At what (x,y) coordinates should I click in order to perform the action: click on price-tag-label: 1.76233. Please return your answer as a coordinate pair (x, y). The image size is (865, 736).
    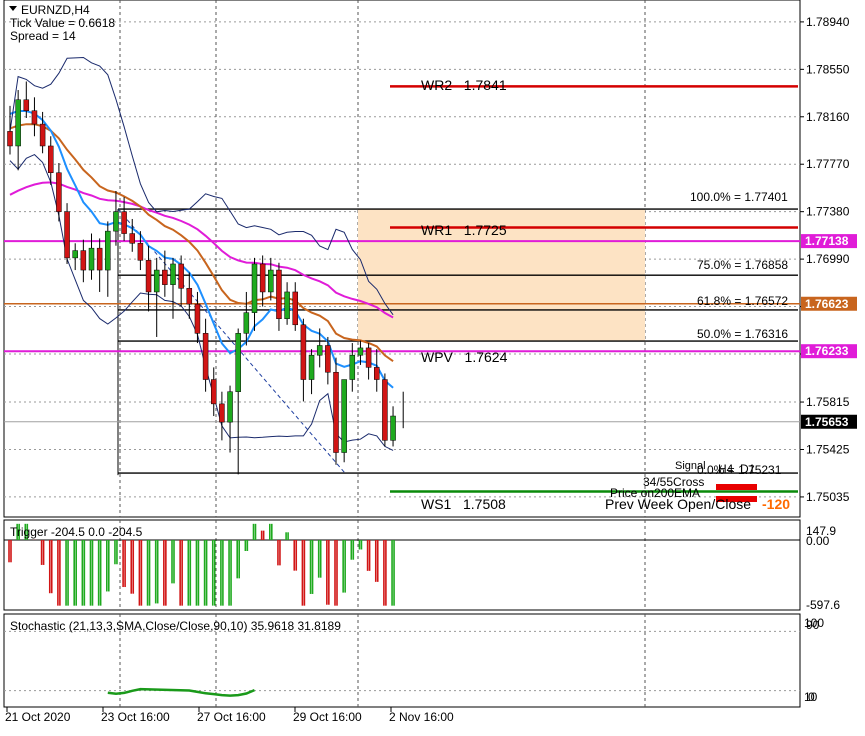
    Looking at the image, I should click on (827, 351).